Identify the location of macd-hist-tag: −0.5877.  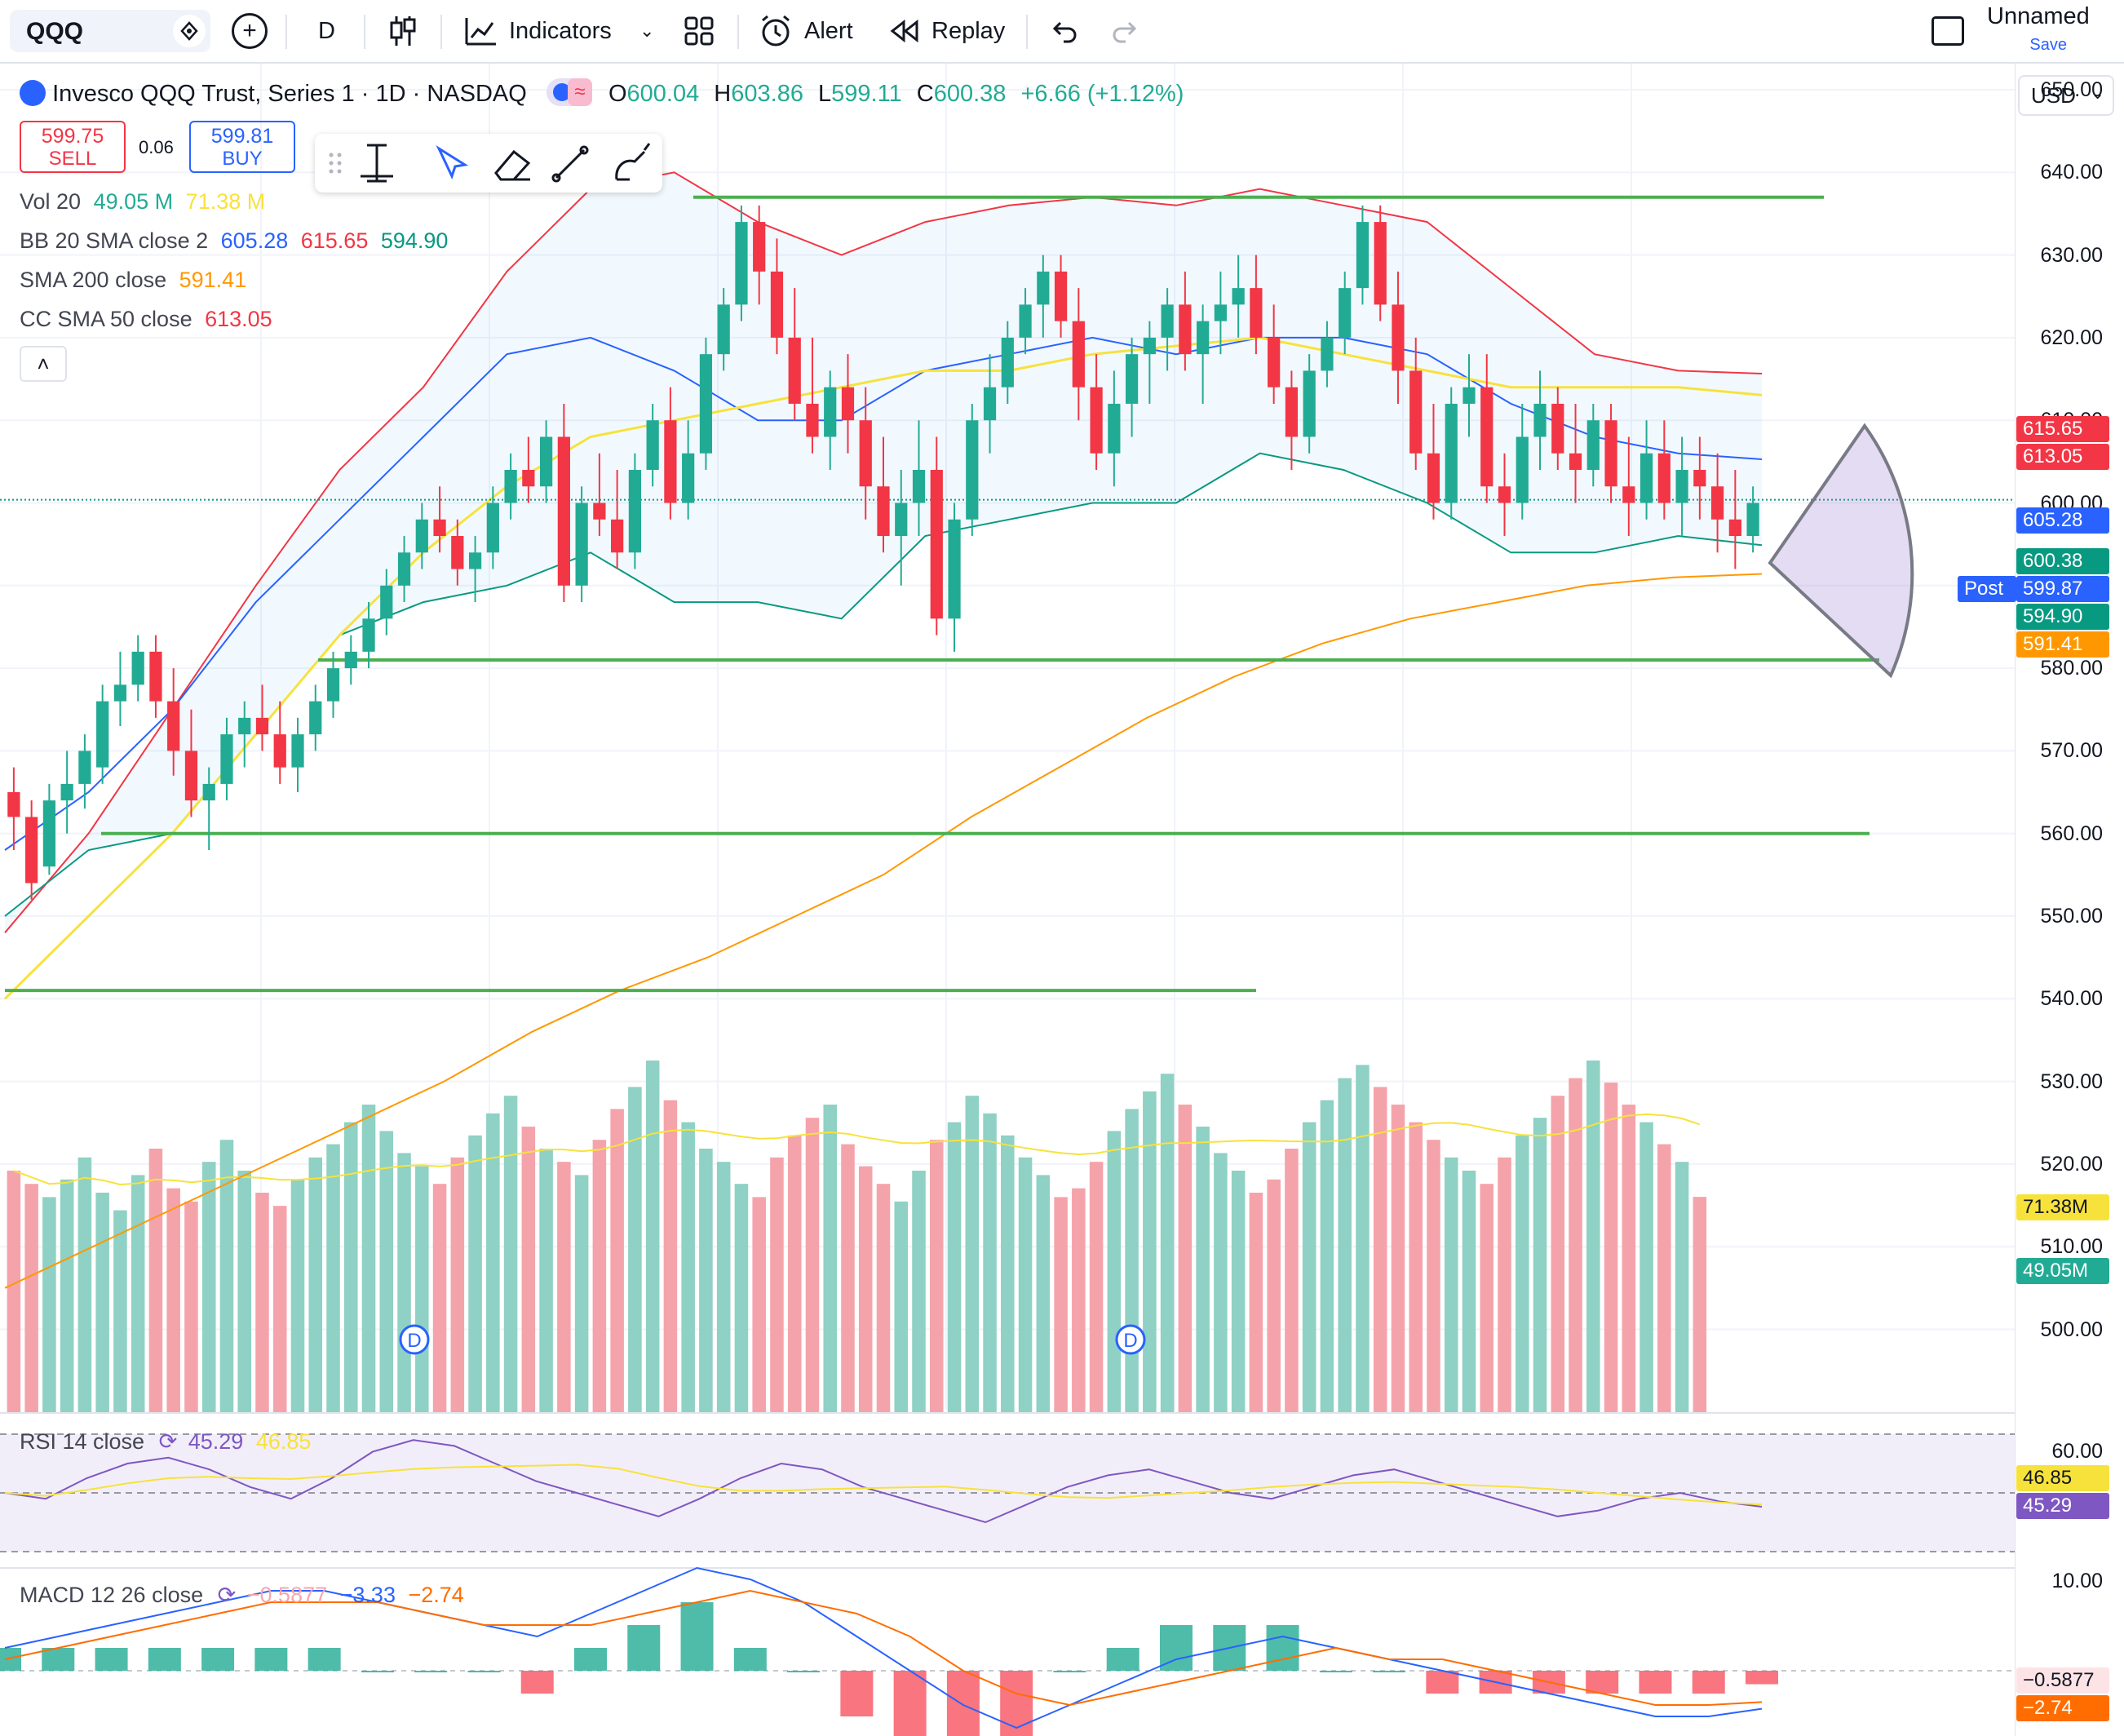
(2062, 1680).